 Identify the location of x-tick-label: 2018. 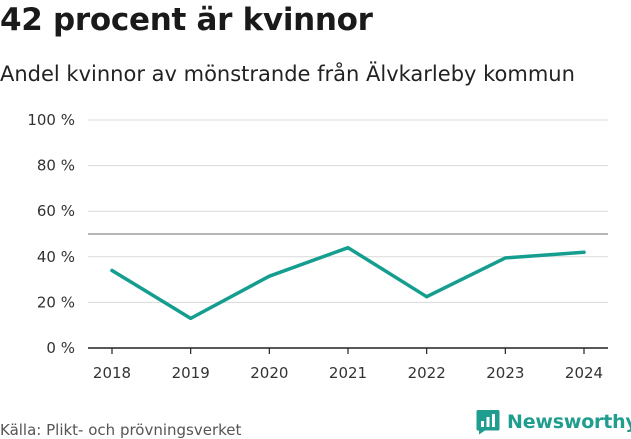
(112, 373).